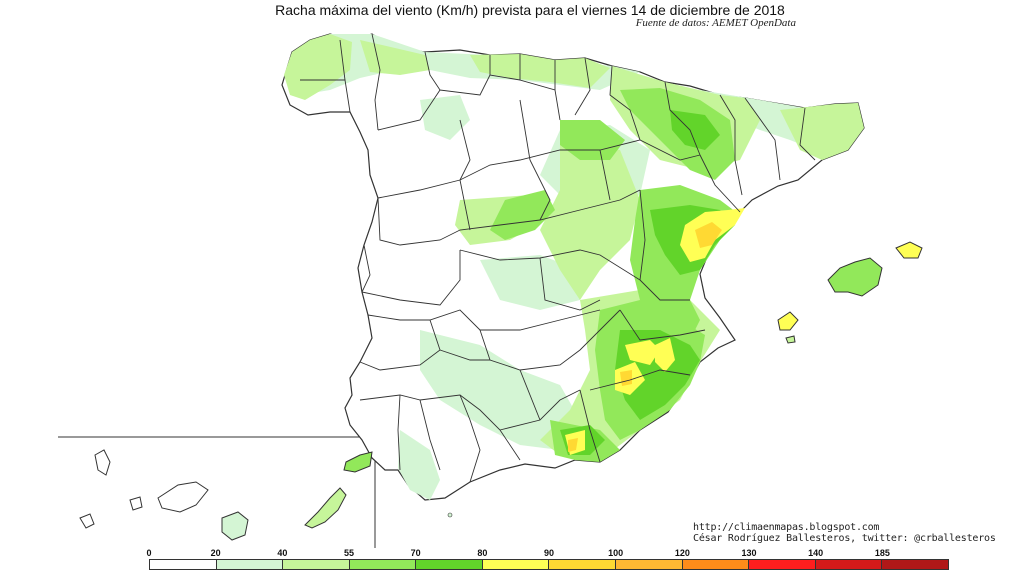 This screenshot has height=576, width=1024. I want to click on legend-tick-label: 90, so click(549, 553).